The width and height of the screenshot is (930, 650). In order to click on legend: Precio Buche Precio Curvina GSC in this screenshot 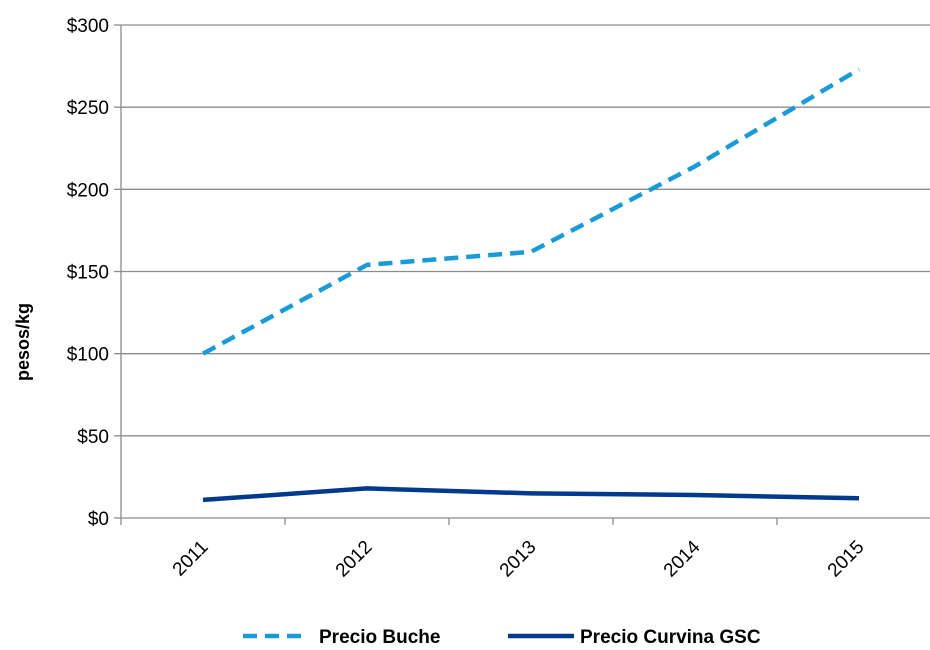, I will do `click(502, 637)`.